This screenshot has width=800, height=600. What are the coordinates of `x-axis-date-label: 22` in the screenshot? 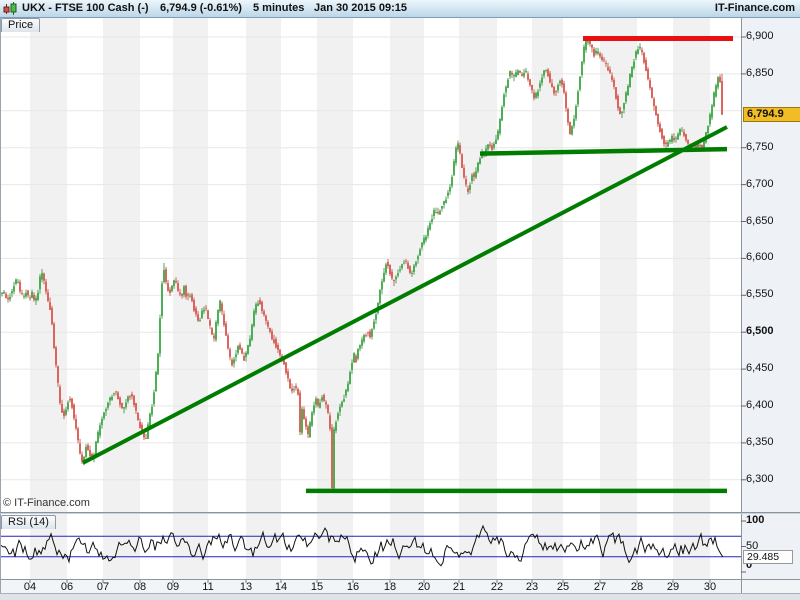 It's located at (497, 587).